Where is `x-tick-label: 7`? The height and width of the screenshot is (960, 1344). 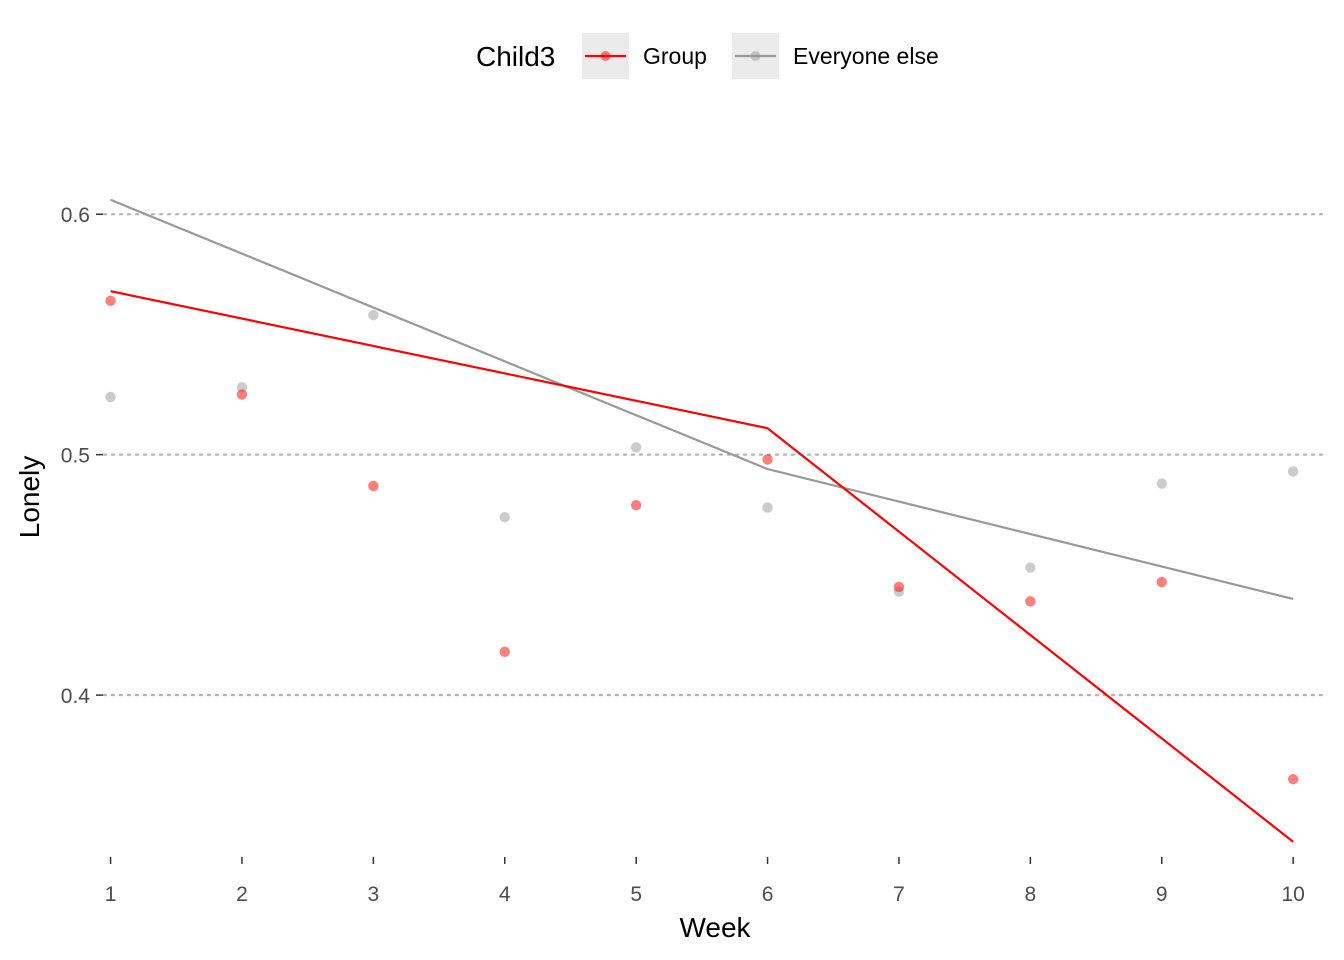
x-tick-label: 7 is located at coordinates (899, 894).